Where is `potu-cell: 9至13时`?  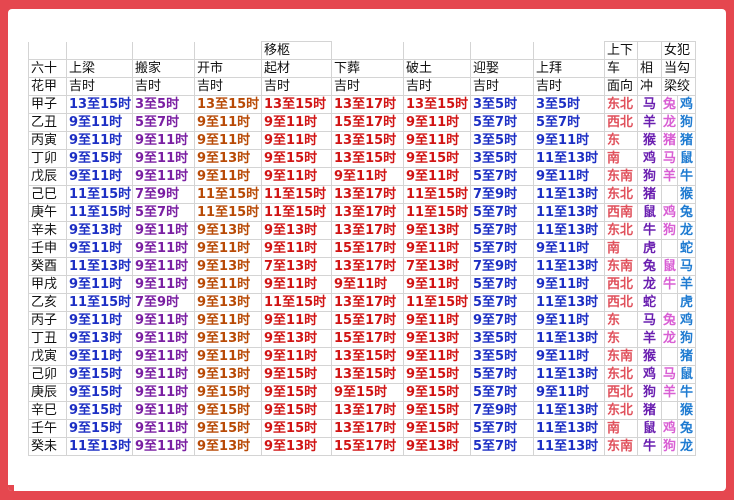 potu-cell: 9至13时 is located at coordinates (437, 230).